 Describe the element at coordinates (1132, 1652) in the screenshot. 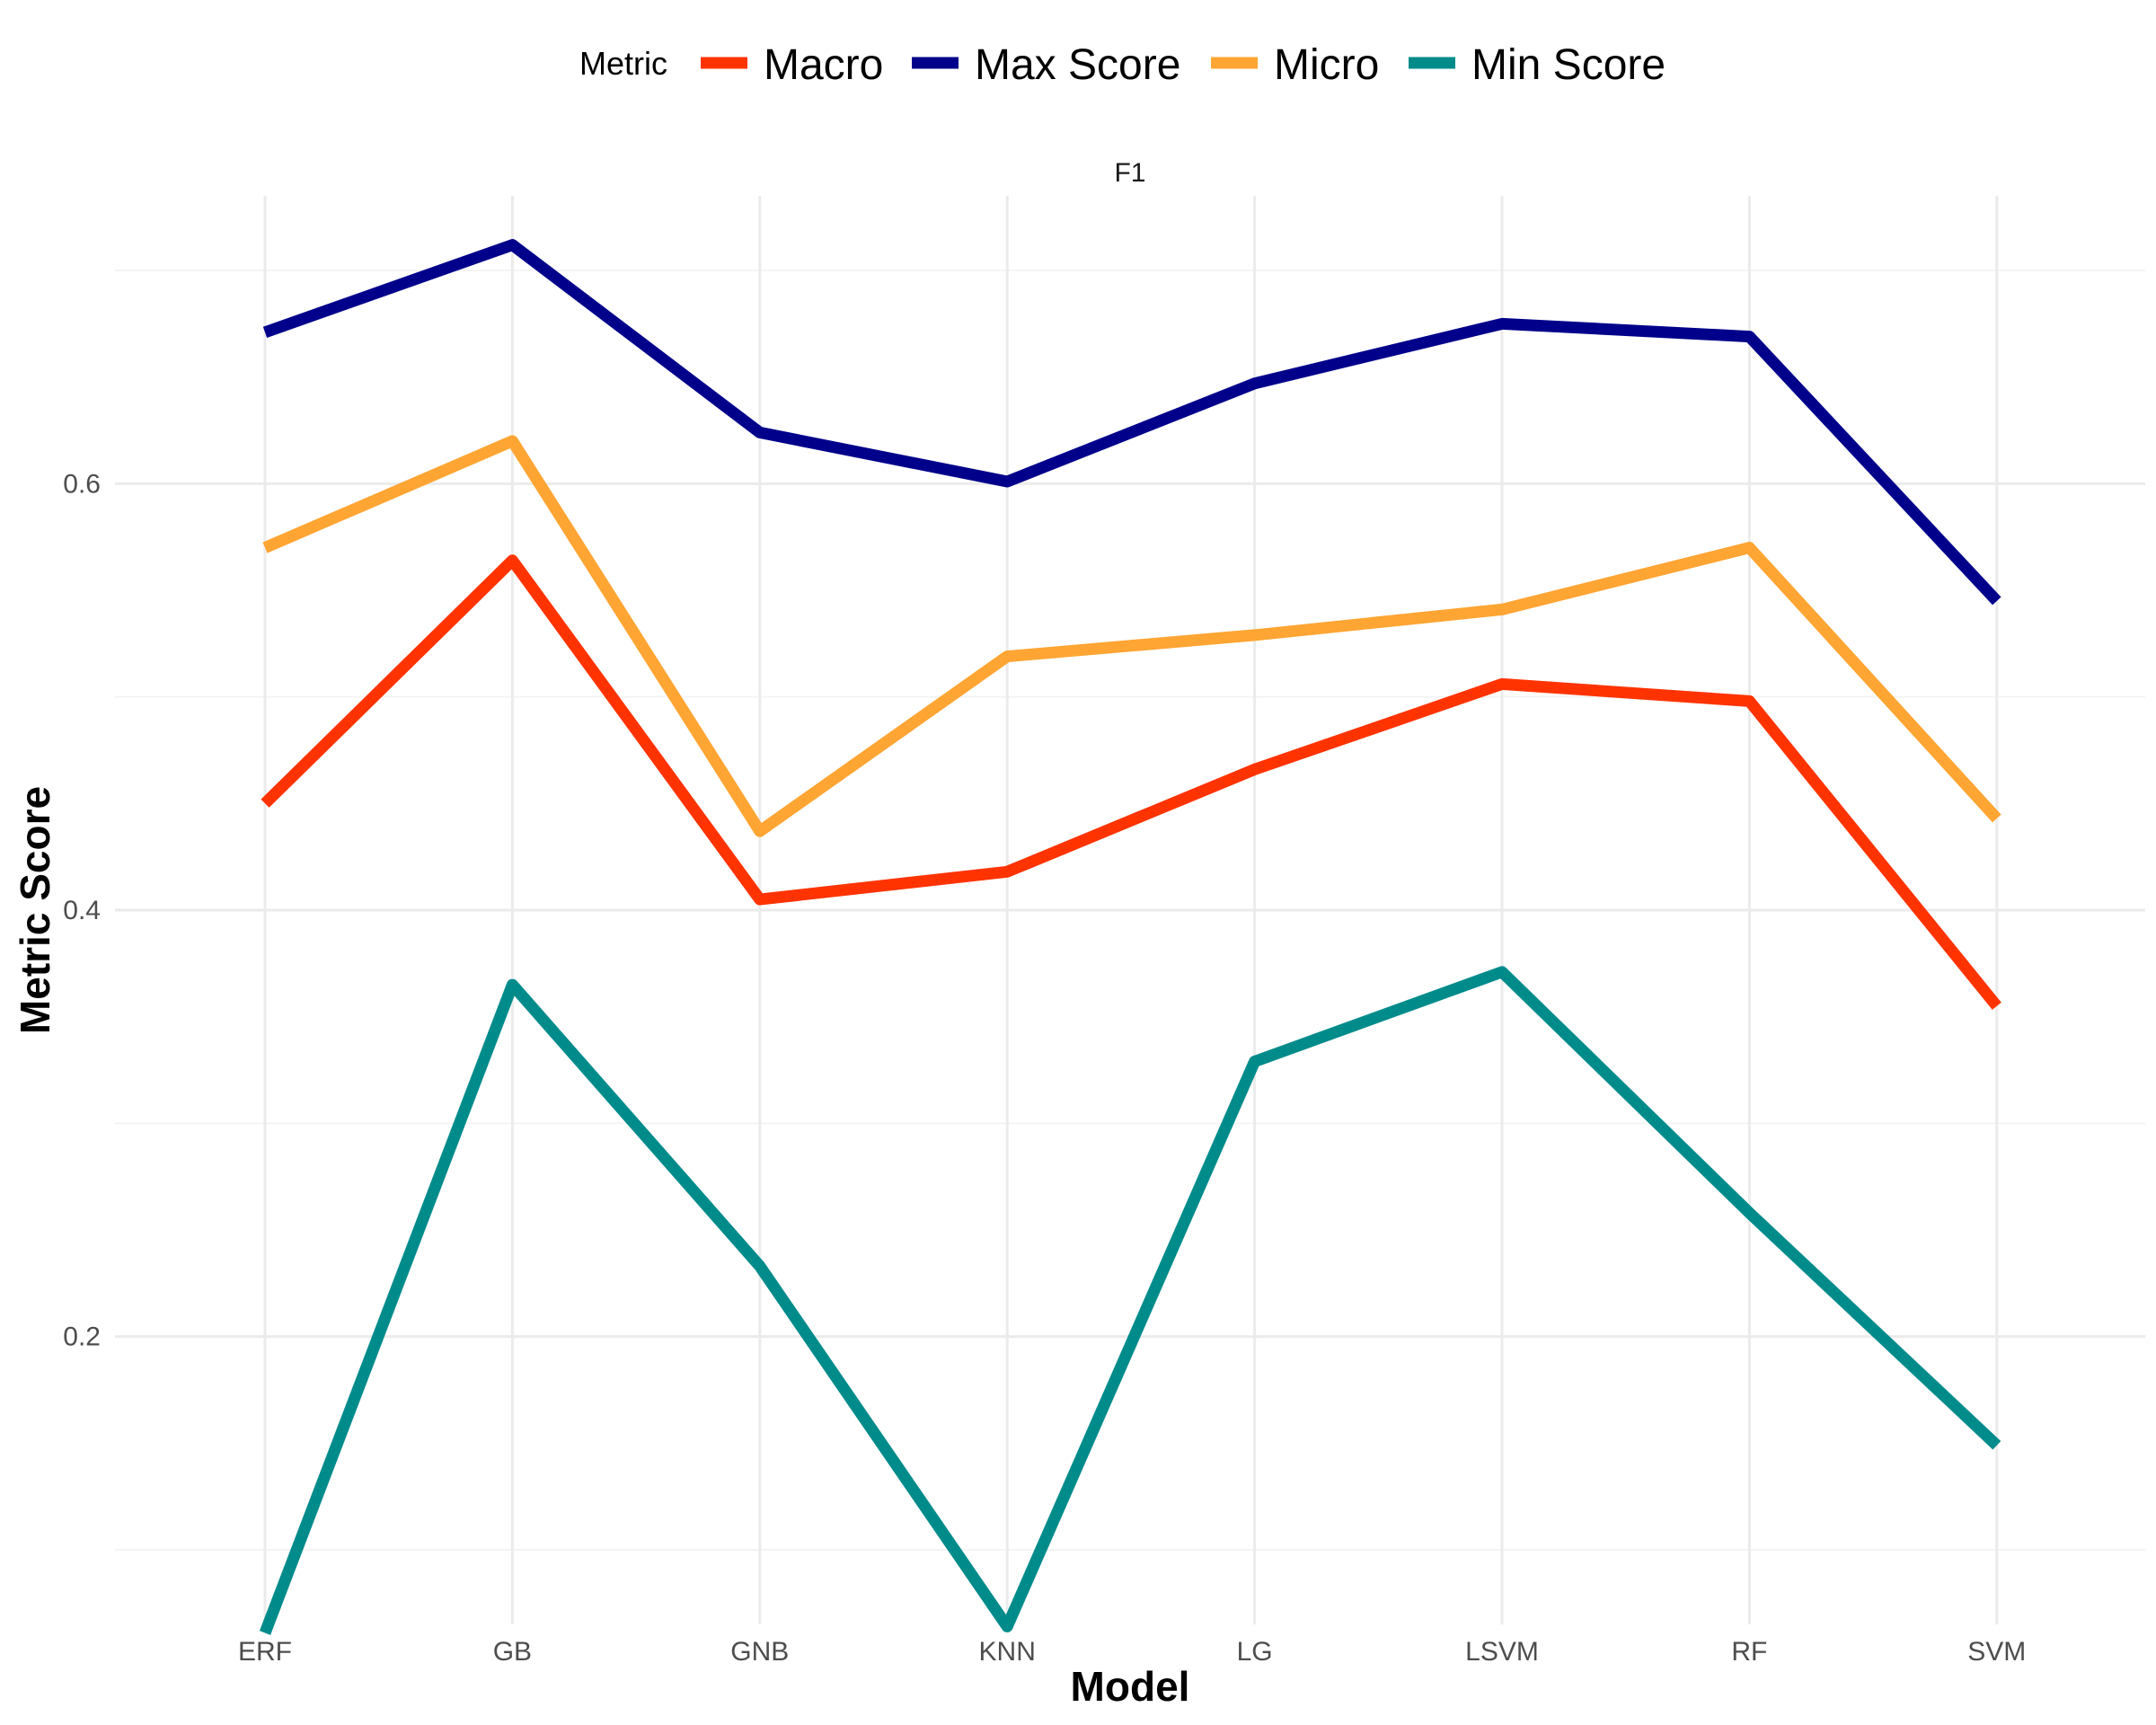

I see `x-axis-ticks: ERF GB GNB KNN LG LSVM RF SVM` at that location.